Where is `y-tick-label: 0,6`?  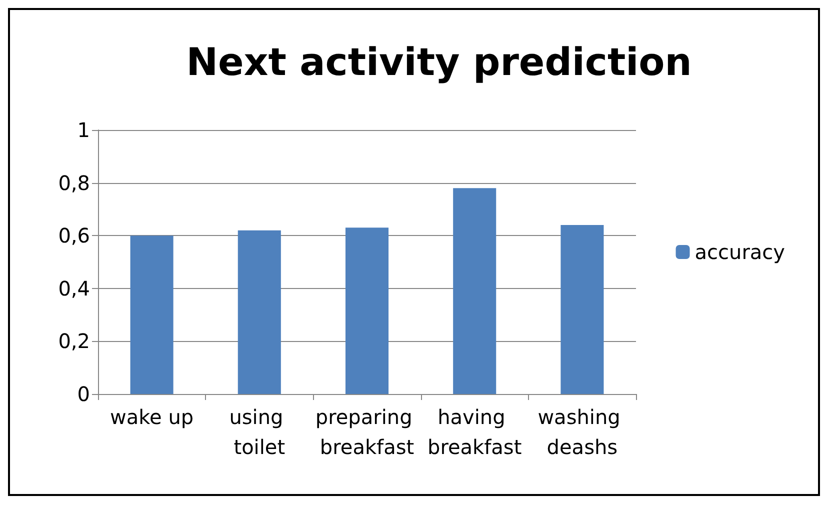
y-tick-label: 0,6 is located at coordinates (74, 236).